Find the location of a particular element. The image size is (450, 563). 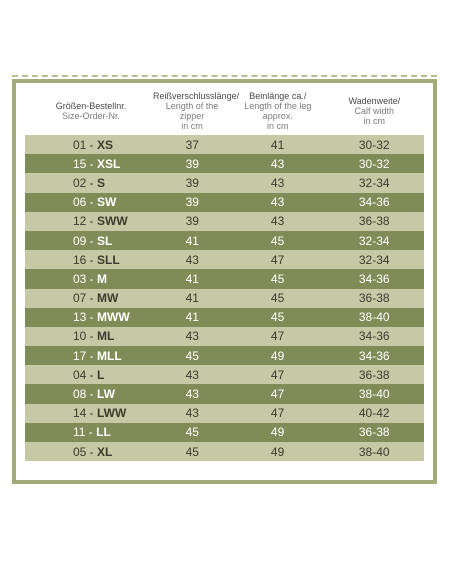

size-order-cell: 07 - MW is located at coordinates (89, 298).